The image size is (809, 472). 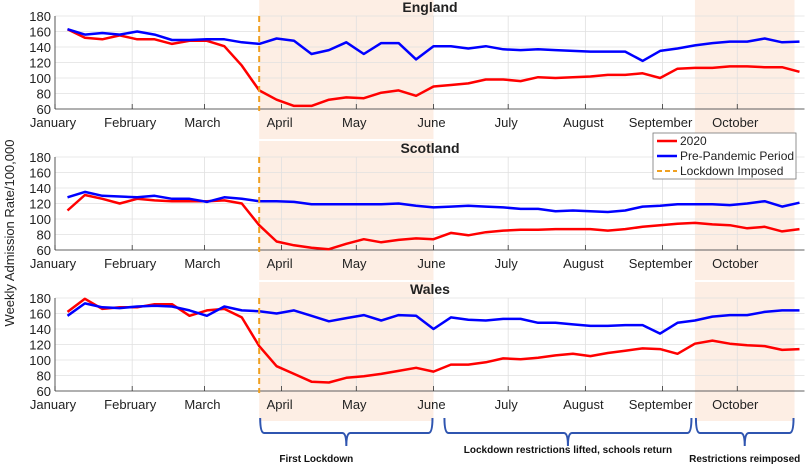 I want to click on annotation-label: Restrictions reimposed, so click(x=744, y=459).